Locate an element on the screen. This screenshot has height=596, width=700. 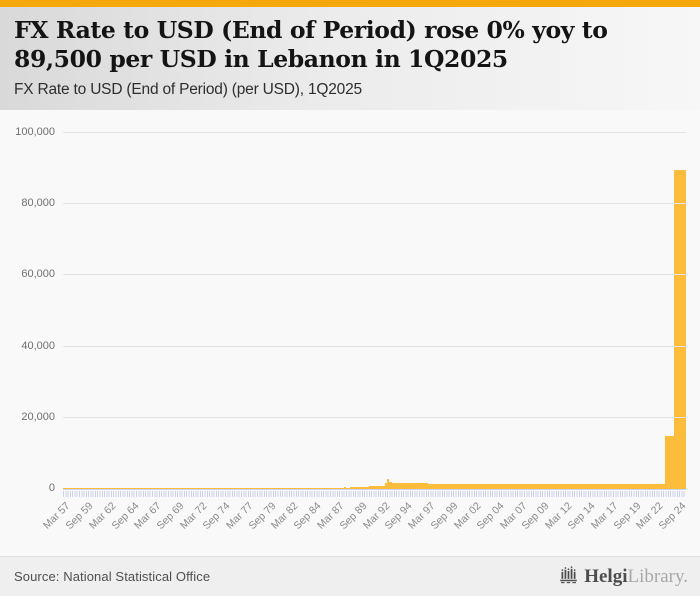
x-axis-ticks is located at coordinates (374, 494).